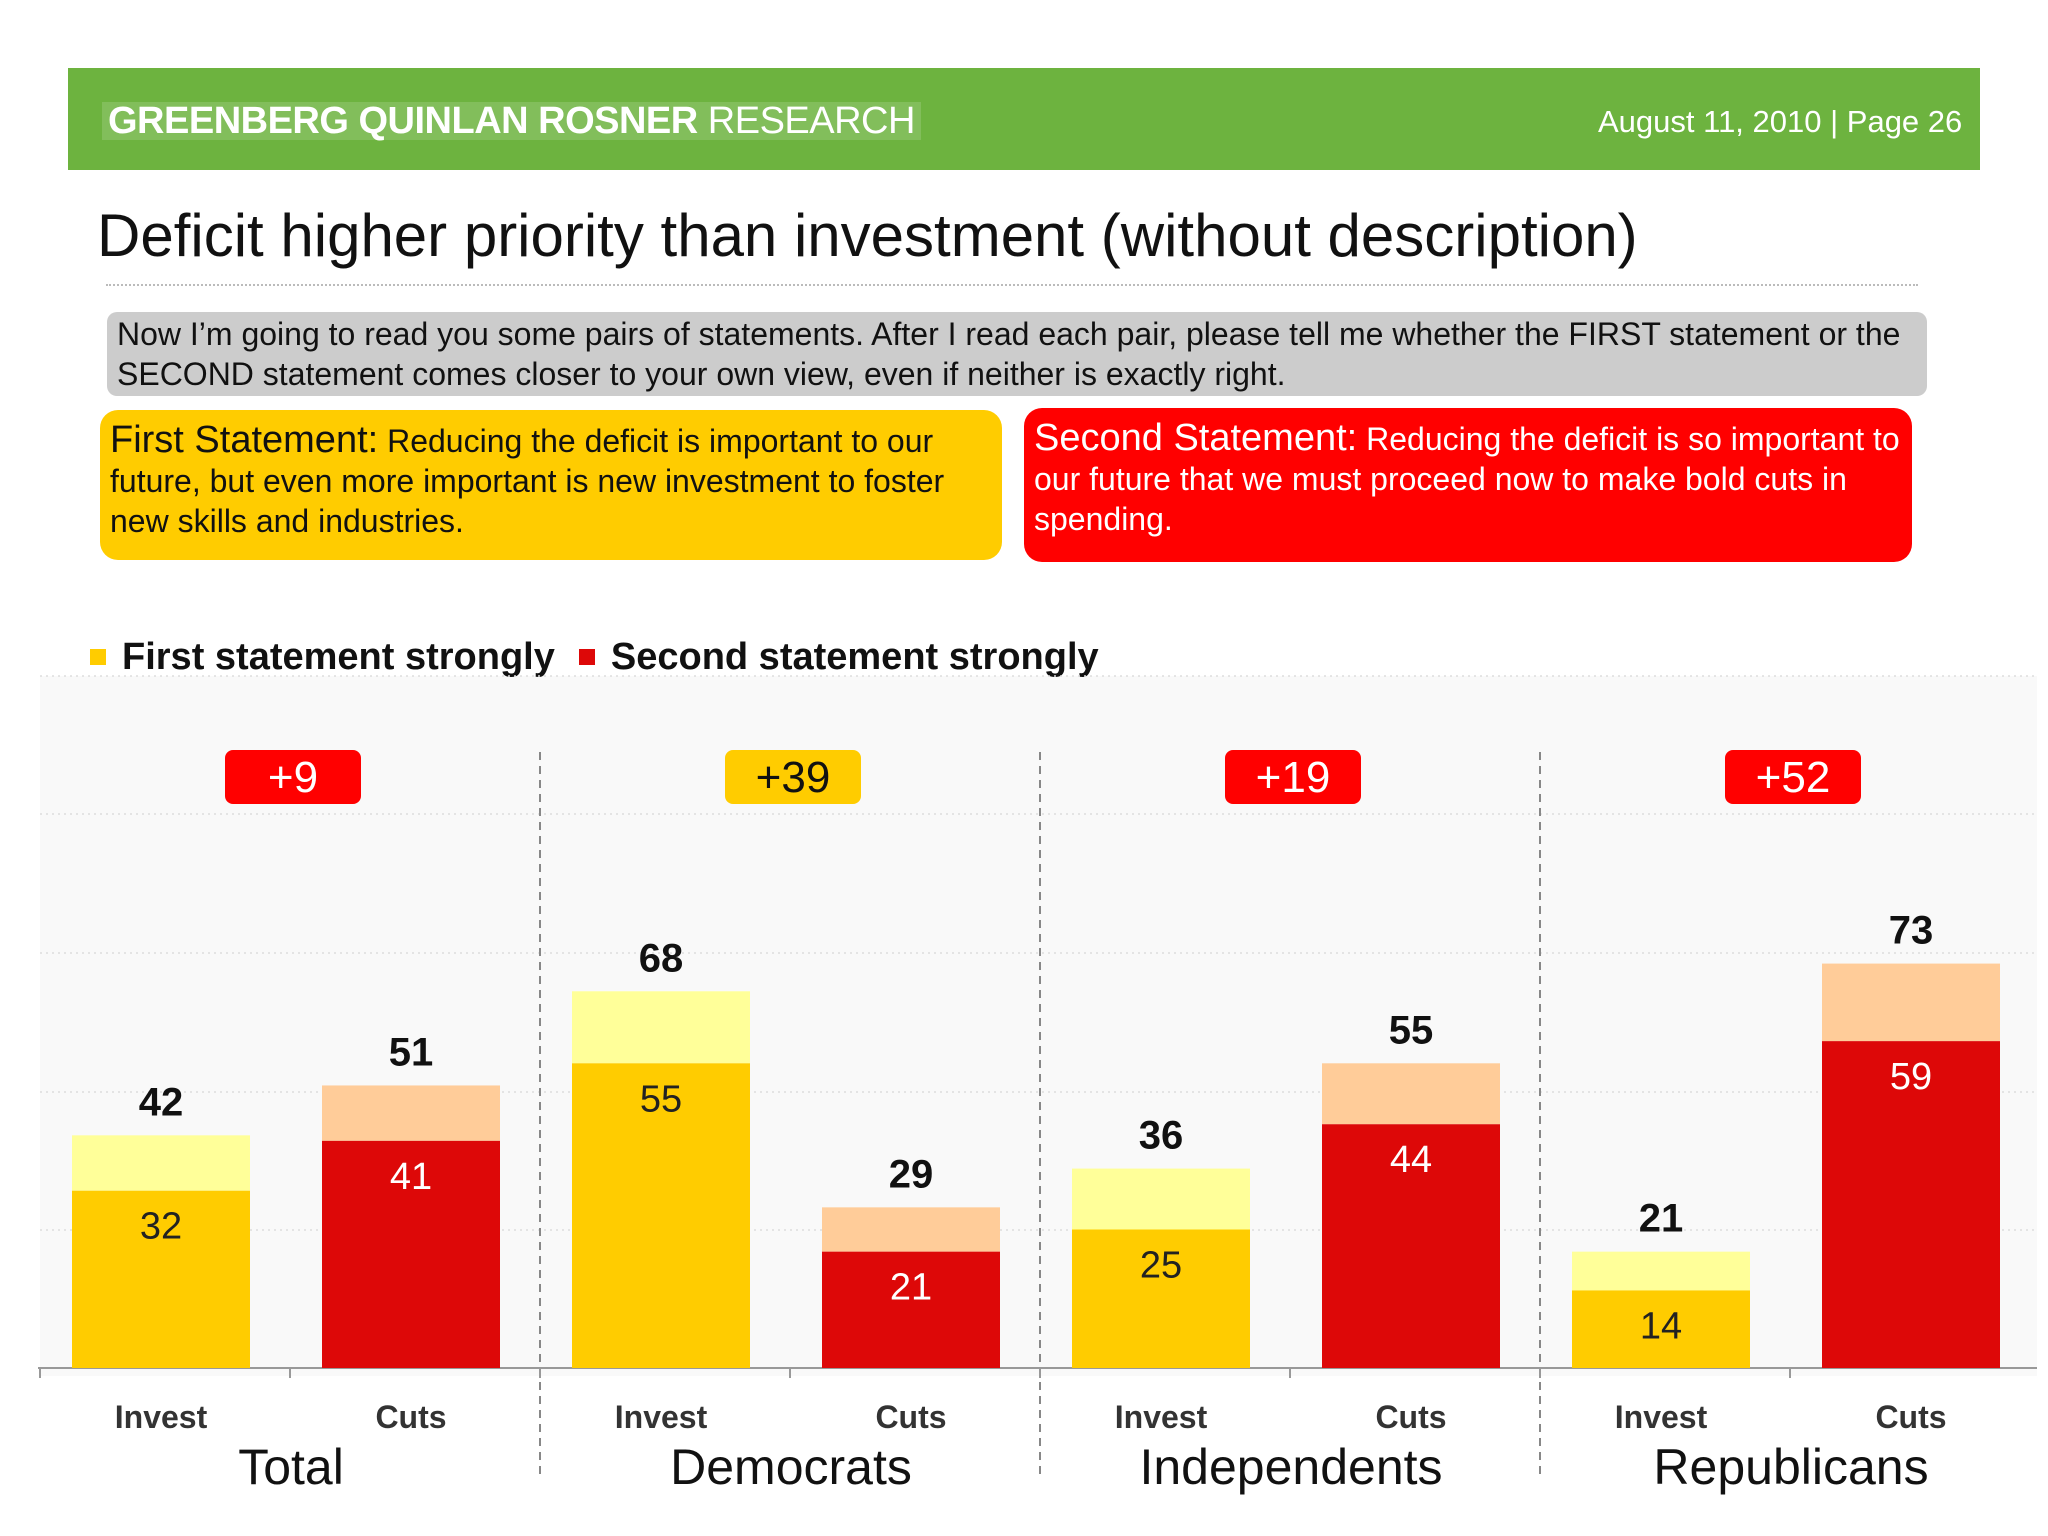  What do you see at coordinates (1411, 1030) in the screenshot?
I see `bar-total-label: 55` at bounding box center [1411, 1030].